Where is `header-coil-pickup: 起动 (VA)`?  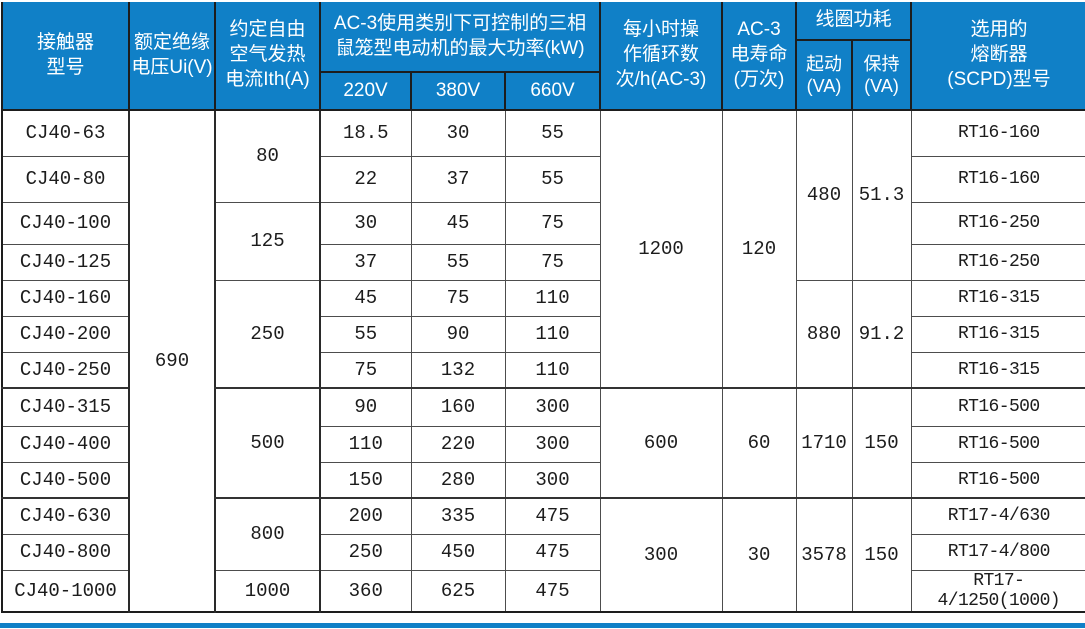
header-coil-pickup: 起动 (VA) is located at coordinates (824, 75).